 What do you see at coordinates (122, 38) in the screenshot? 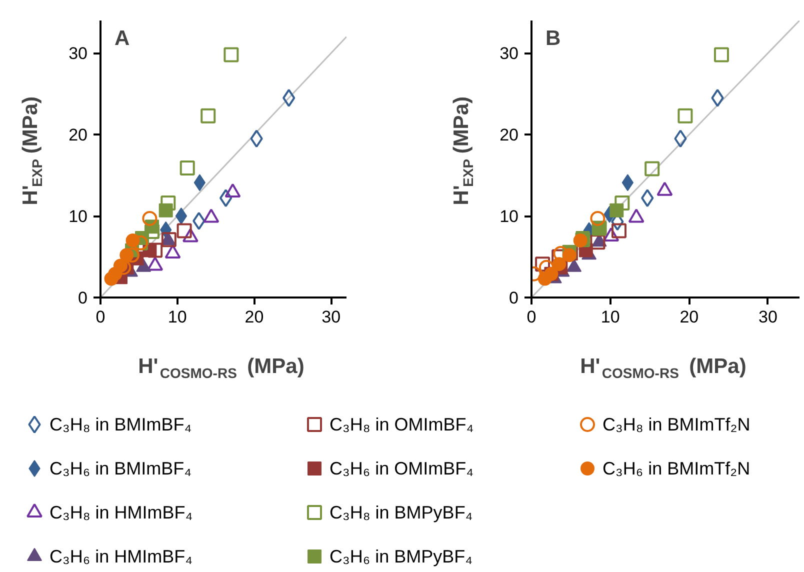
I see `chart-title: A` at bounding box center [122, 38].